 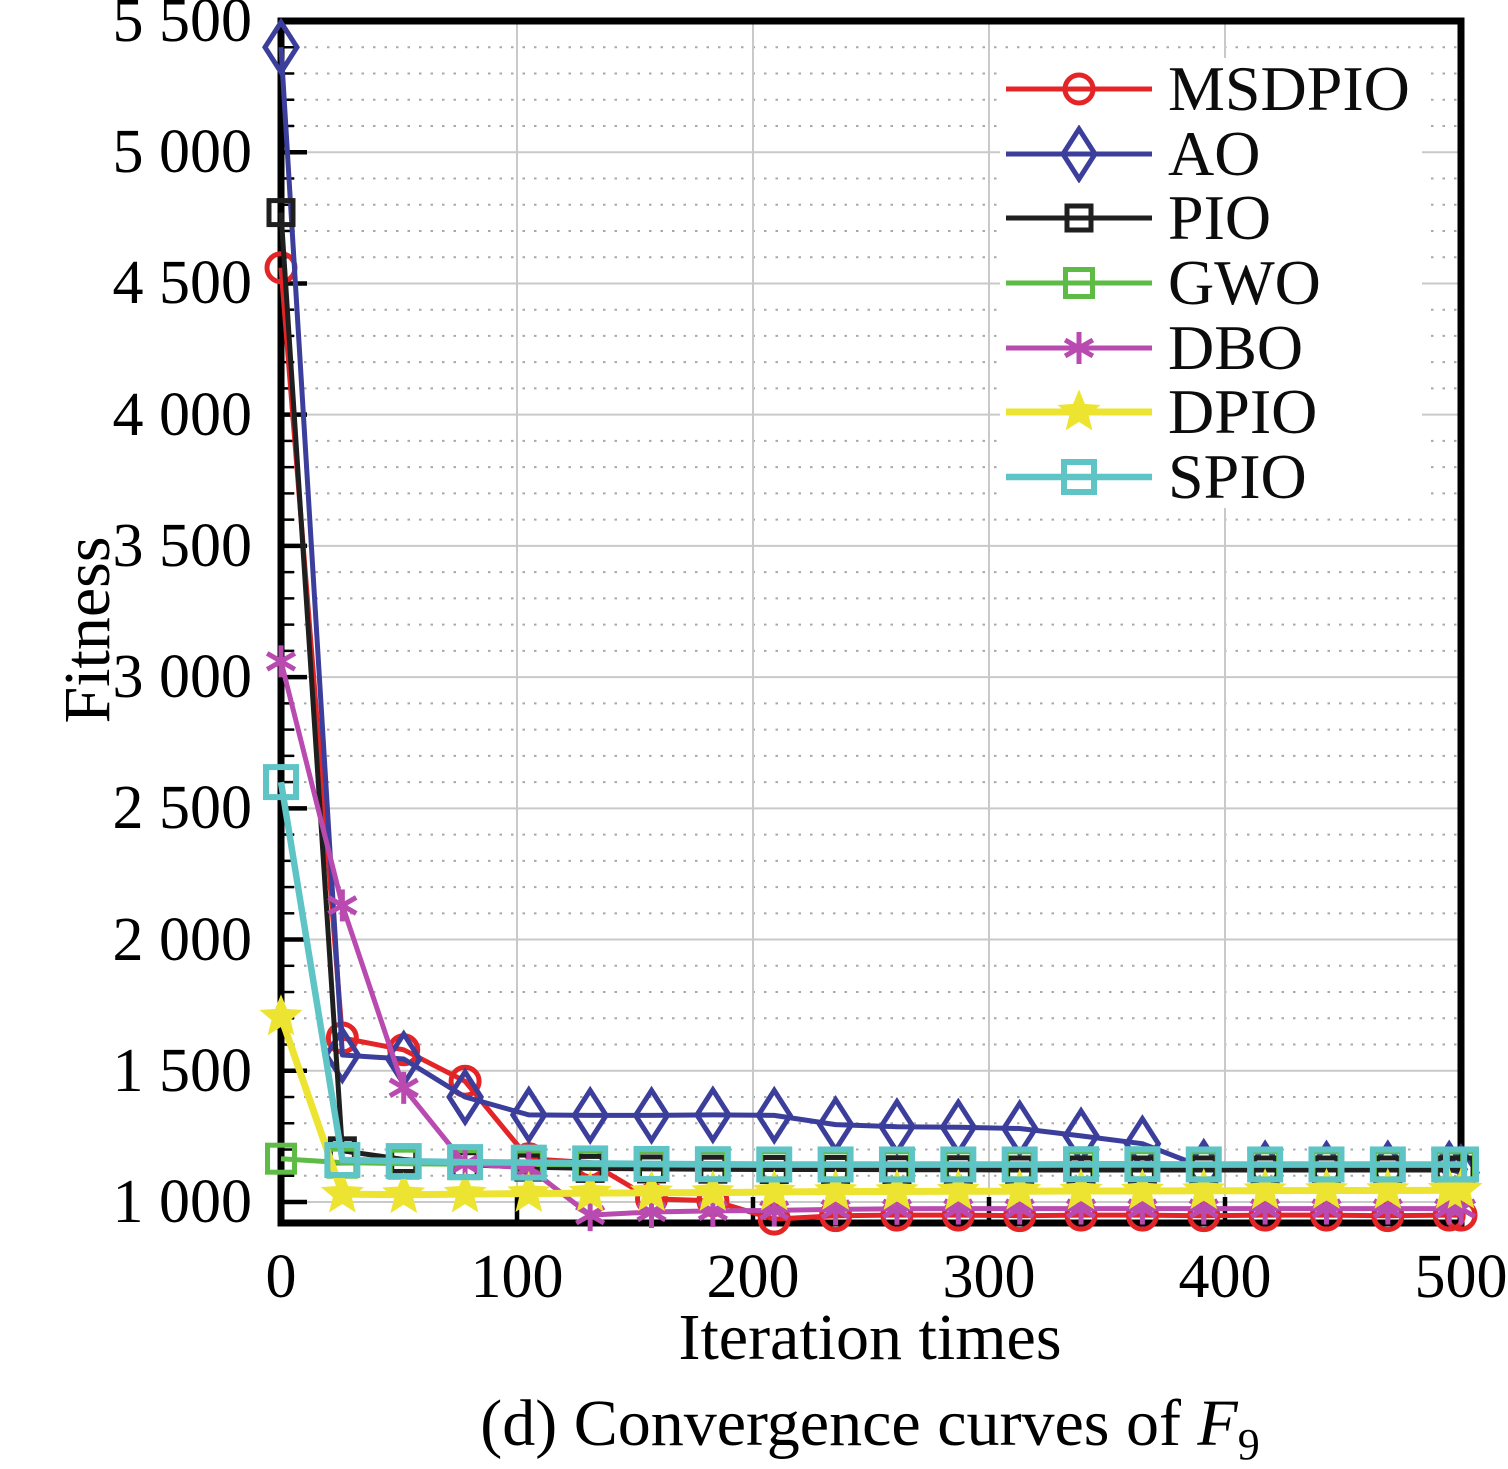 What do you see at coordinates (182, 414) in the screenshot?
I see `y-tick-label: 4 000` at bounding box center [182, 414].